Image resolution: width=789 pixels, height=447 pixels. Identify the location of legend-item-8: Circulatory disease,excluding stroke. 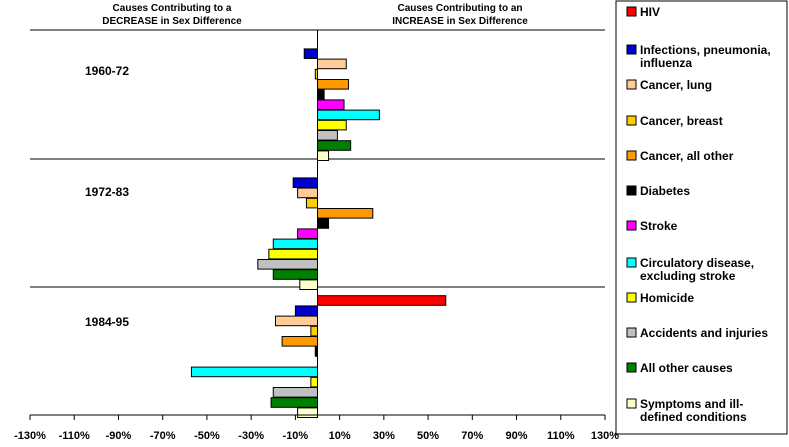
(690, 269).